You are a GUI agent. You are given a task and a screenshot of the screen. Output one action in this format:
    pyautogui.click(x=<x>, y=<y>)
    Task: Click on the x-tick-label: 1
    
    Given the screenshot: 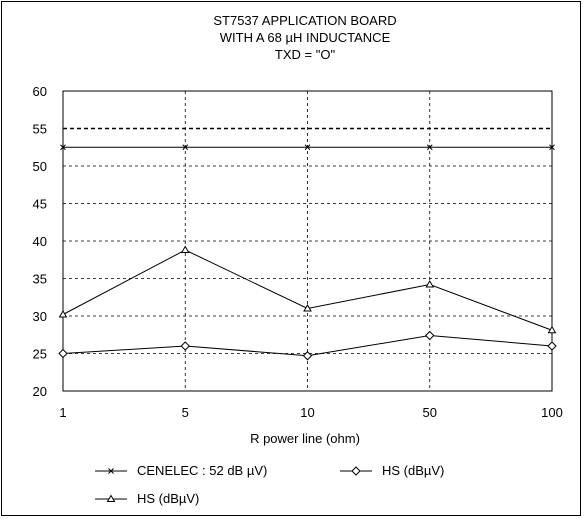 What is the action you would take?
    pyautogui.click(x=62, y=412)
    